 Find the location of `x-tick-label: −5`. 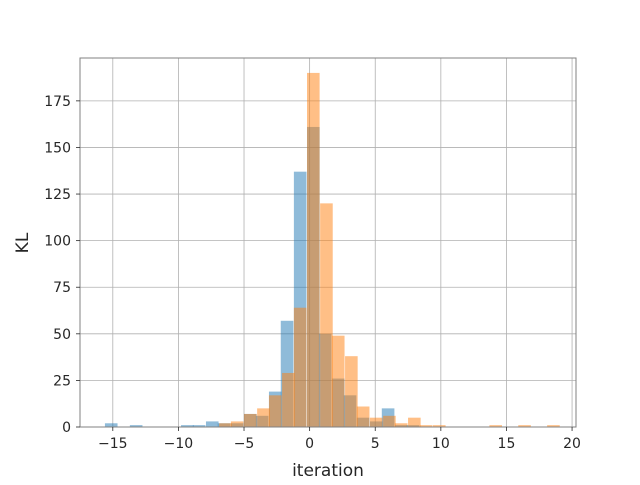

x-tick-label: −5 is located at coordinates (244, 444).